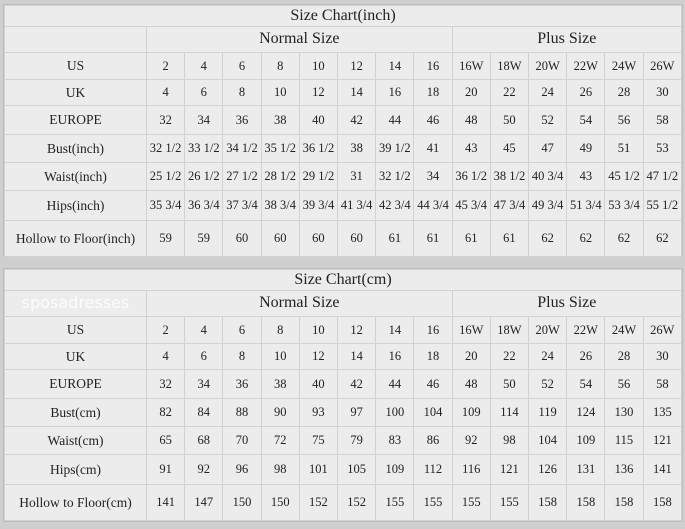  Describe the element at coordinates (165, 120) in the screenshot. I see `size-cell: 32` at that location.